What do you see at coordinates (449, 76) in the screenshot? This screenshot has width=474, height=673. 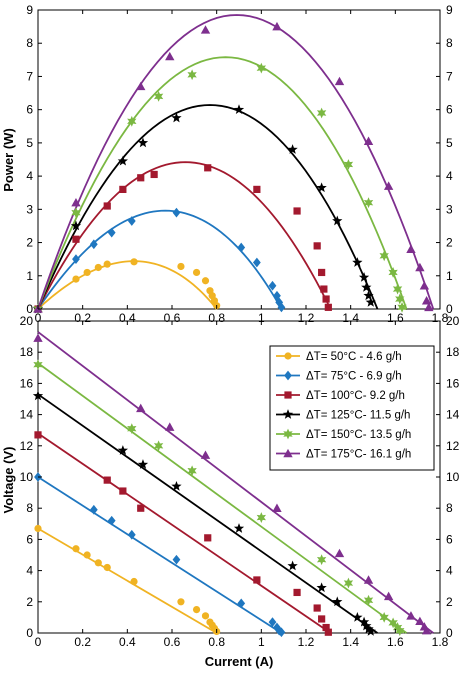 I see `y-tick-label-right: 7` at bounding box center [449, 76].